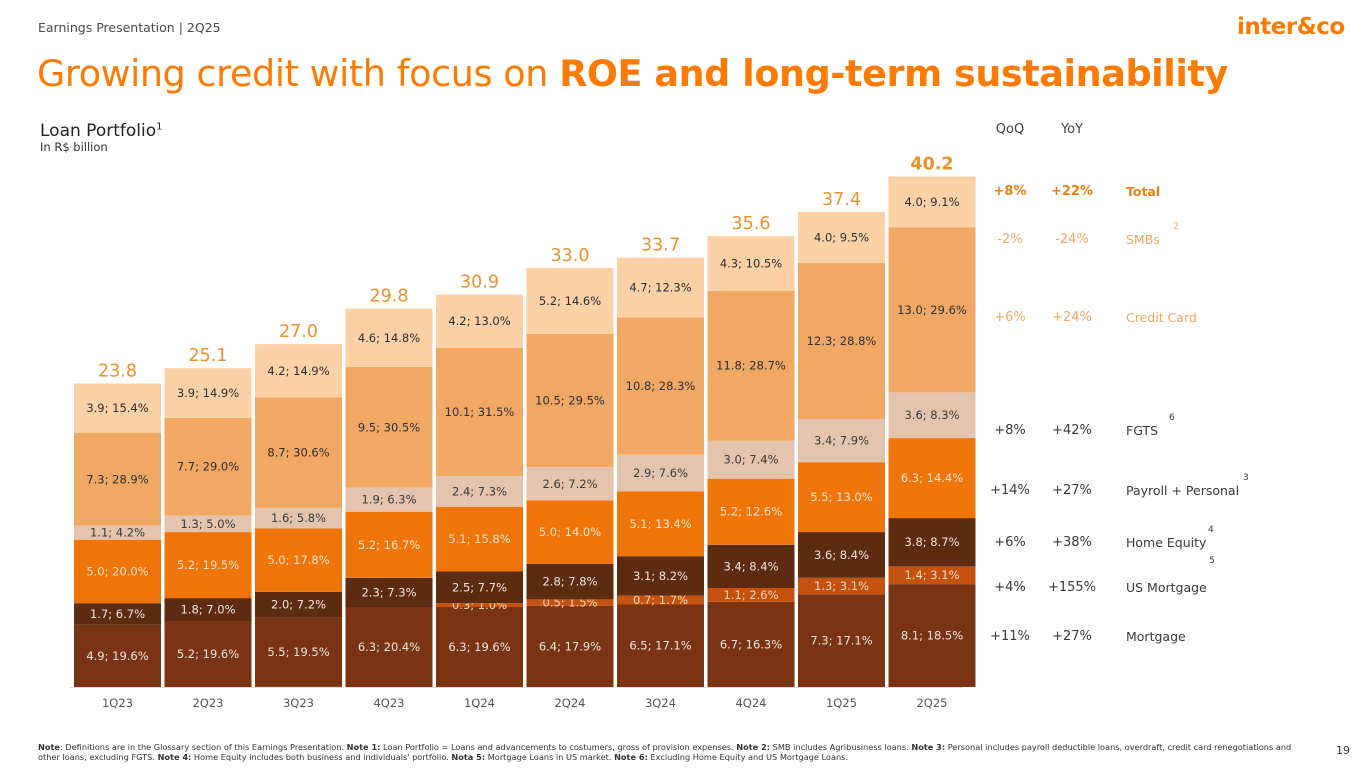 The height and width of the screenshot is (768, 1365). I want to click on footnote-label: Note 6:, so click(631, 757).